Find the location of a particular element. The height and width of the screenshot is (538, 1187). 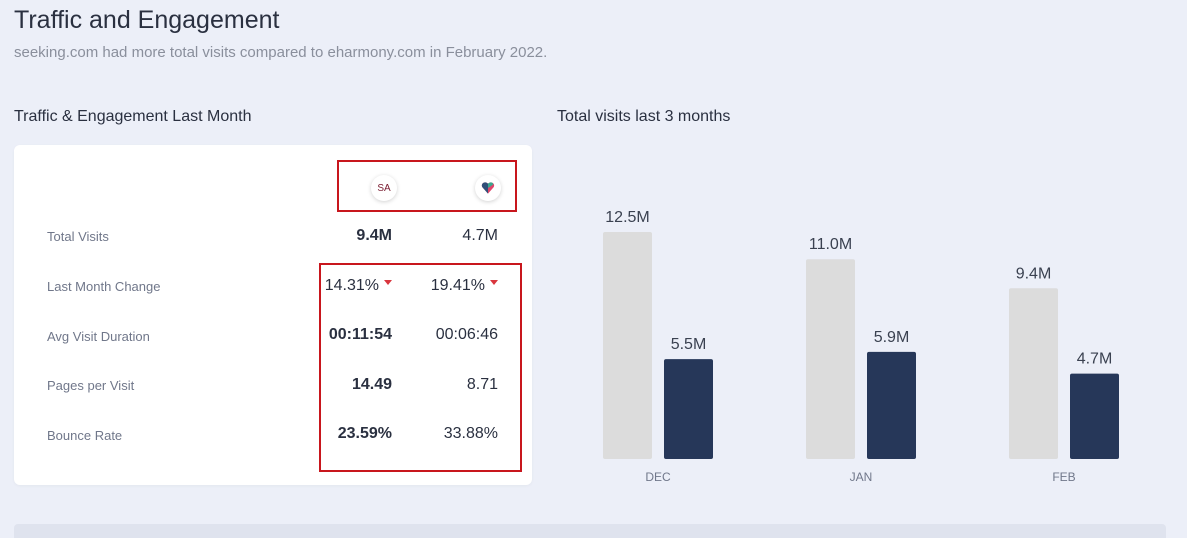

page-title: Traffic and Engagement is located at coordinates (147, 20).